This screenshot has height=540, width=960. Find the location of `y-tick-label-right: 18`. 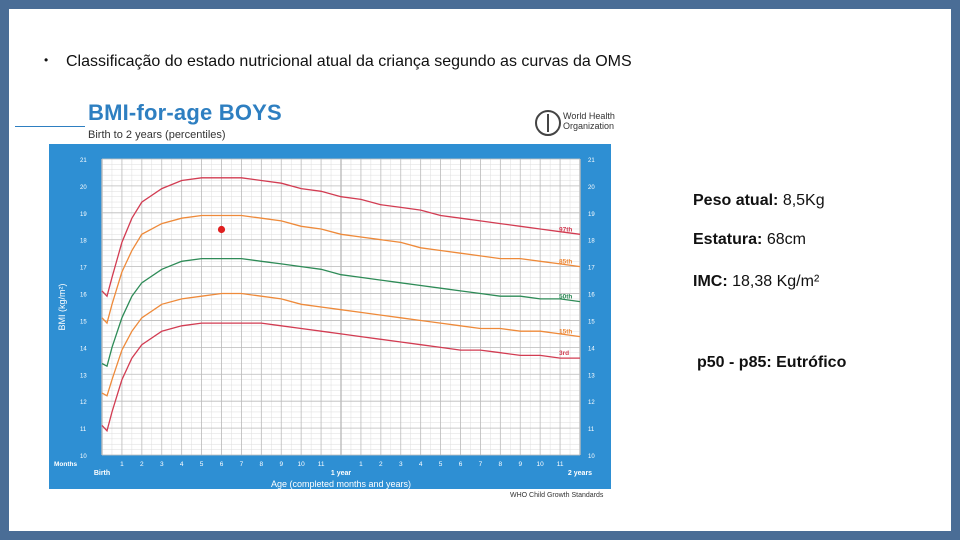

y-tick-label-right: 18 is located at coordinates (591, 242).